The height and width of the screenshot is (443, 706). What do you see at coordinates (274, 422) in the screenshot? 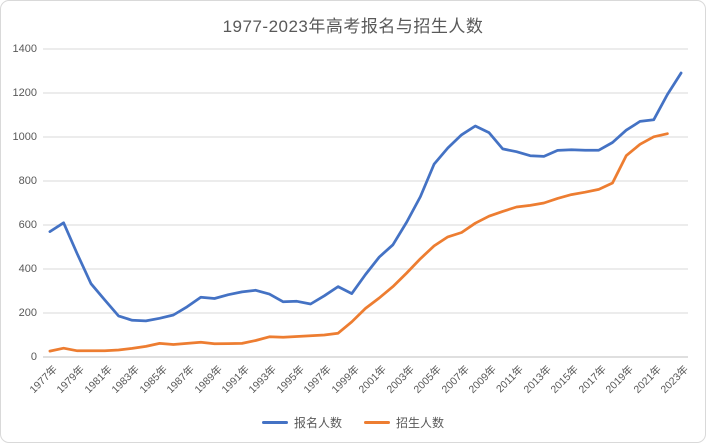
I see `legend-line-swatch-blue` at bounding box center [274, 422].